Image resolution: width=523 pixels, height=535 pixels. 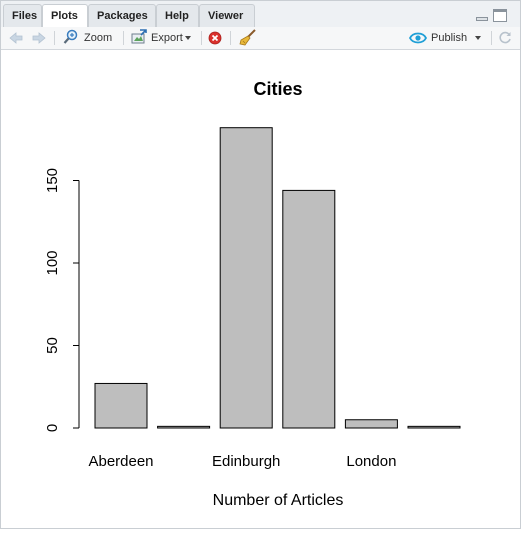 I want to click on publish-caret-icon, so click(x=478, y=38).